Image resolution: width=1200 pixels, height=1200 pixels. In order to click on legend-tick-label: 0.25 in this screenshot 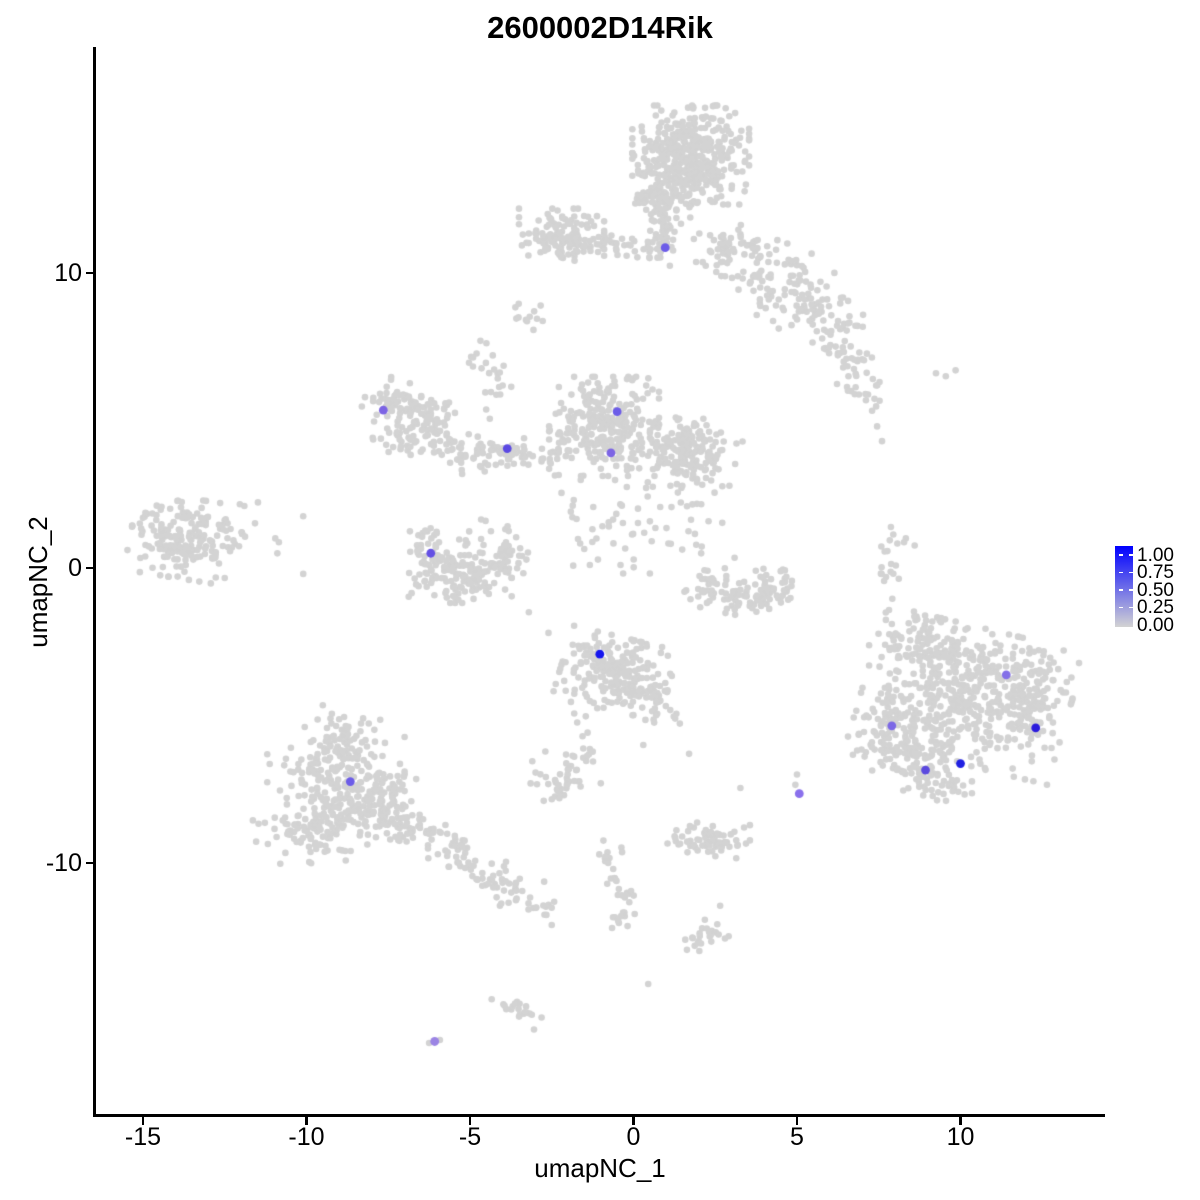, I will do `click(1155, 607)`.